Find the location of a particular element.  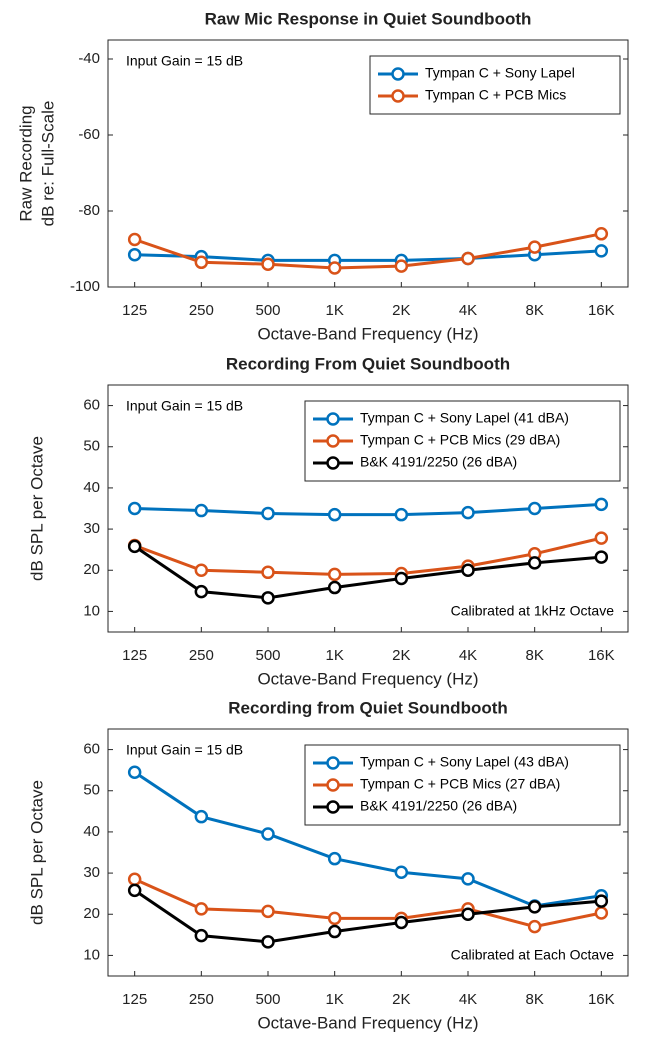

x-tick-label: 16K is located at coordinates (601, 310).